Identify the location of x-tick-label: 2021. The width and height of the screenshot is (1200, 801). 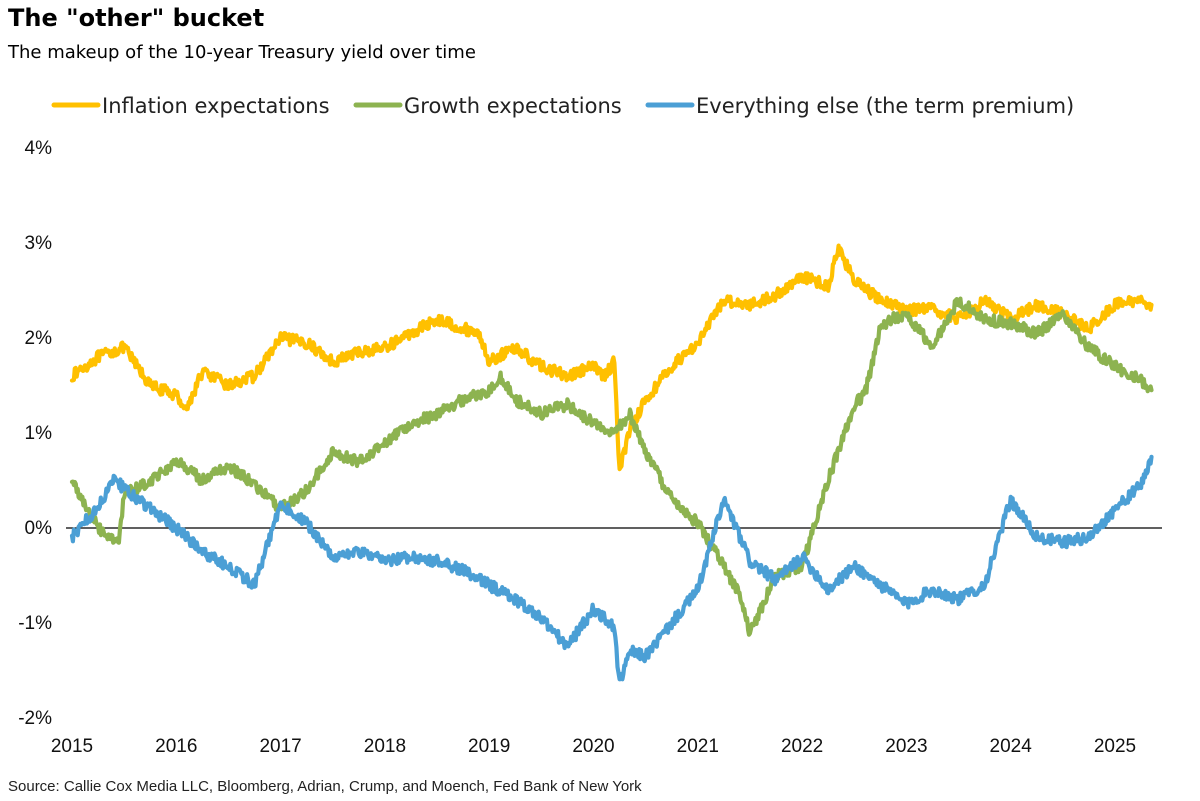
(698, 746).